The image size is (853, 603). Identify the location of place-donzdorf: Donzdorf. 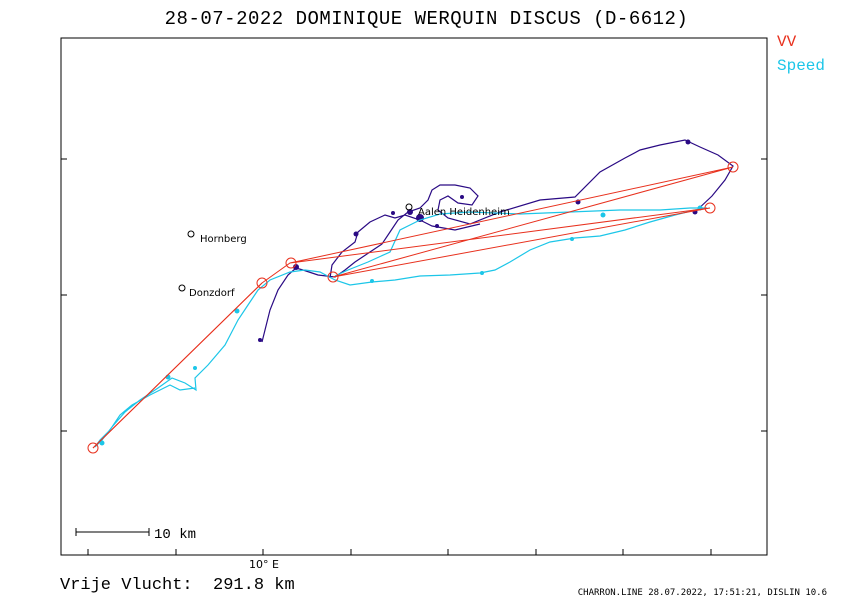
(206, 291).